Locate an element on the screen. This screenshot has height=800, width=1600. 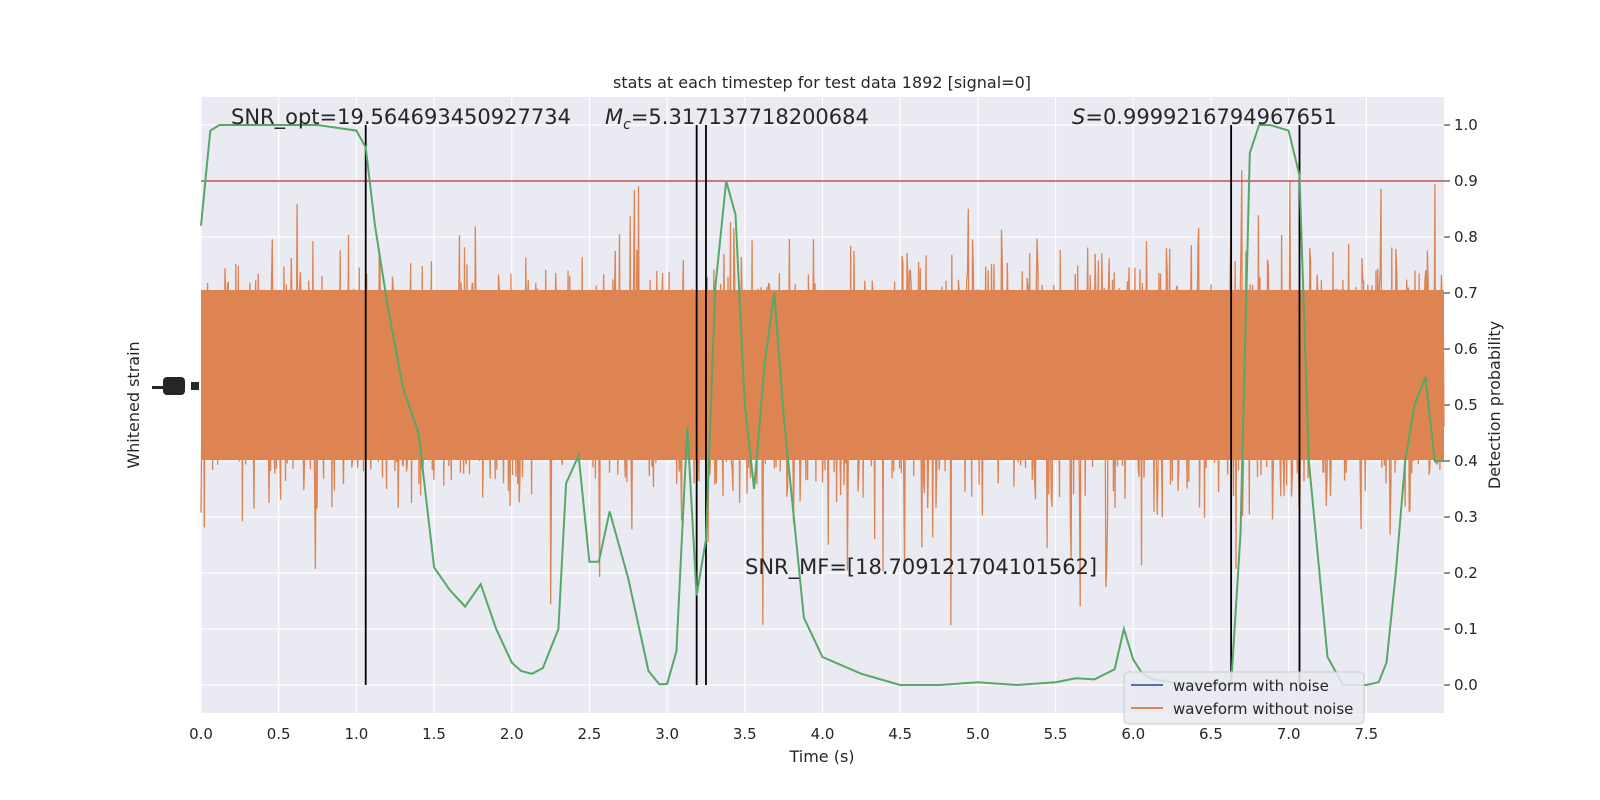
x-tick-label: 3.5 is located at coordinates (745, 734).